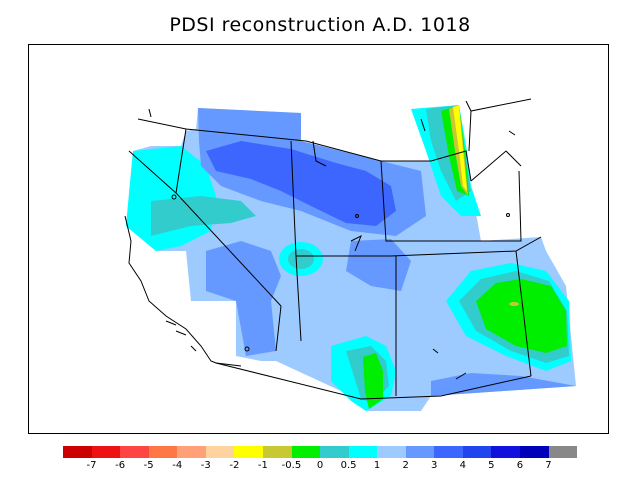 Image resolution: width=640 pixels, height=480 pixels. Describe the element at coordinates (377, 465) in the screenshot. I see `colorbar-tick-label: 1` at that location.